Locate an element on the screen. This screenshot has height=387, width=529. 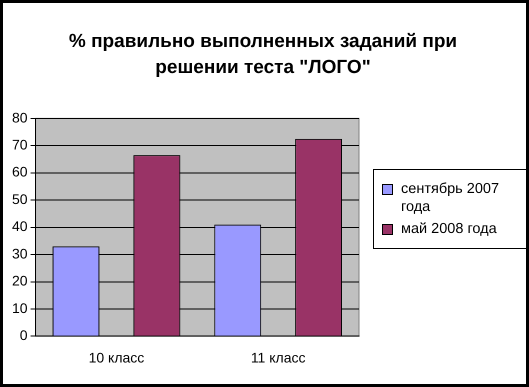
y-tick-label: 50 is located at coordinates (20, 198).